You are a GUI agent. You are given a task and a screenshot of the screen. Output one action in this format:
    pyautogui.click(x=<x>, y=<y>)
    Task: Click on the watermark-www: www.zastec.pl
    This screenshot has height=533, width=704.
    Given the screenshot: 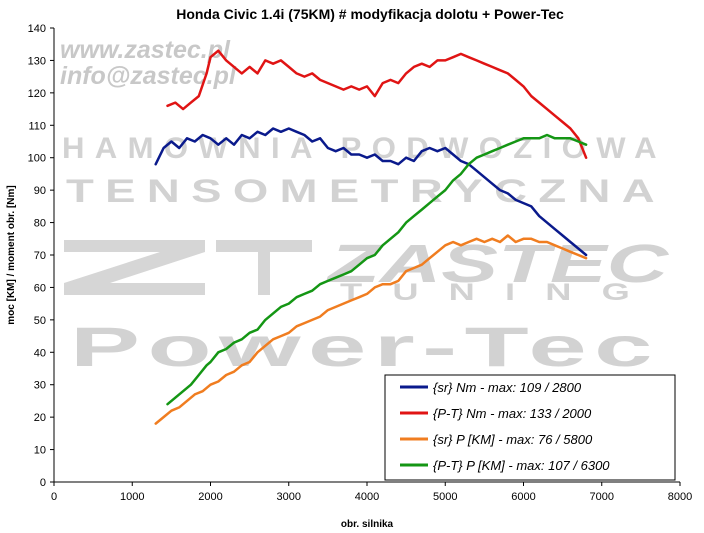 What is the action you would take?
    pyautogui.click(x=145, y=50)
    